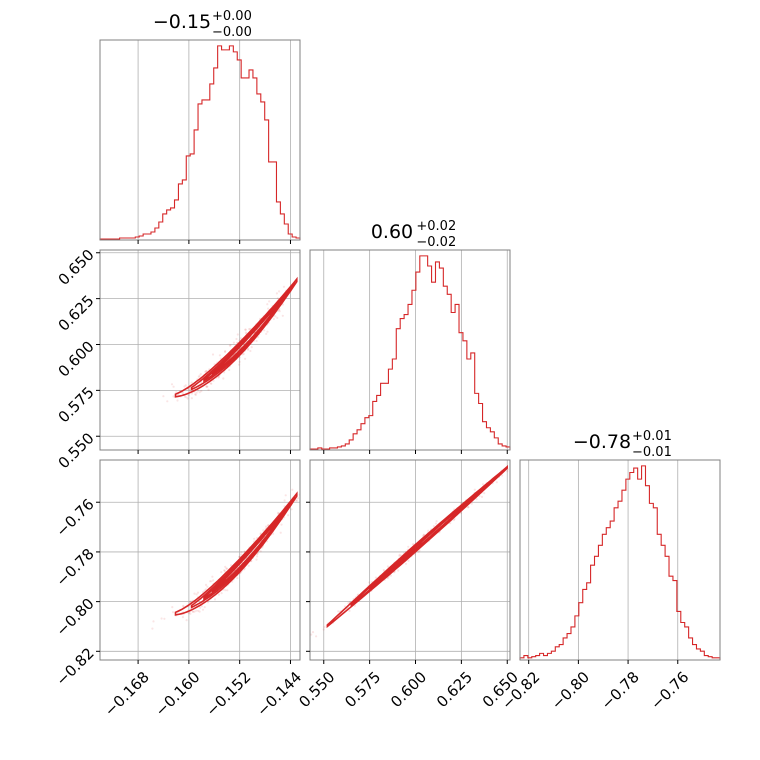 The width and height of the screenshot is (760, 760). I want to click on title-minus-error: −0.01, so click(652, 452).